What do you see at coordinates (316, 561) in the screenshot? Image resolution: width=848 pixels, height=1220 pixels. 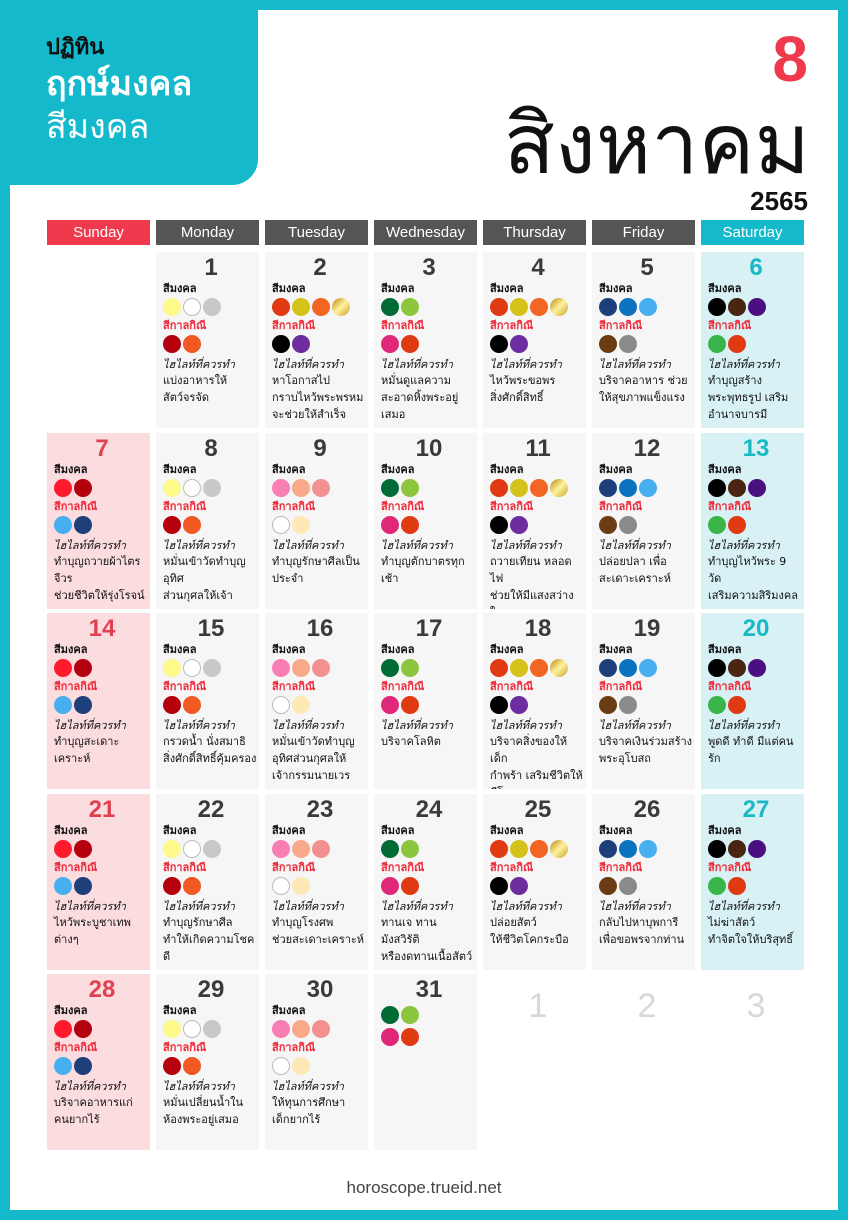 I see `recommendation-line: ทำบุญรักษาศีลเป็น` at bounding box center [316, 561].